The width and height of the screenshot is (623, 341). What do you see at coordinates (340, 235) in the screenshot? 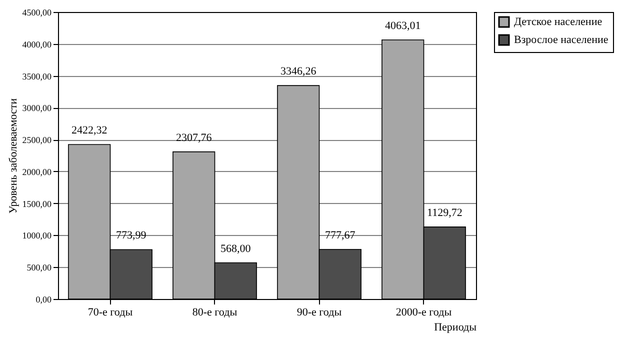
I see `data-label: 777,67` at bounding box center [340, 235].